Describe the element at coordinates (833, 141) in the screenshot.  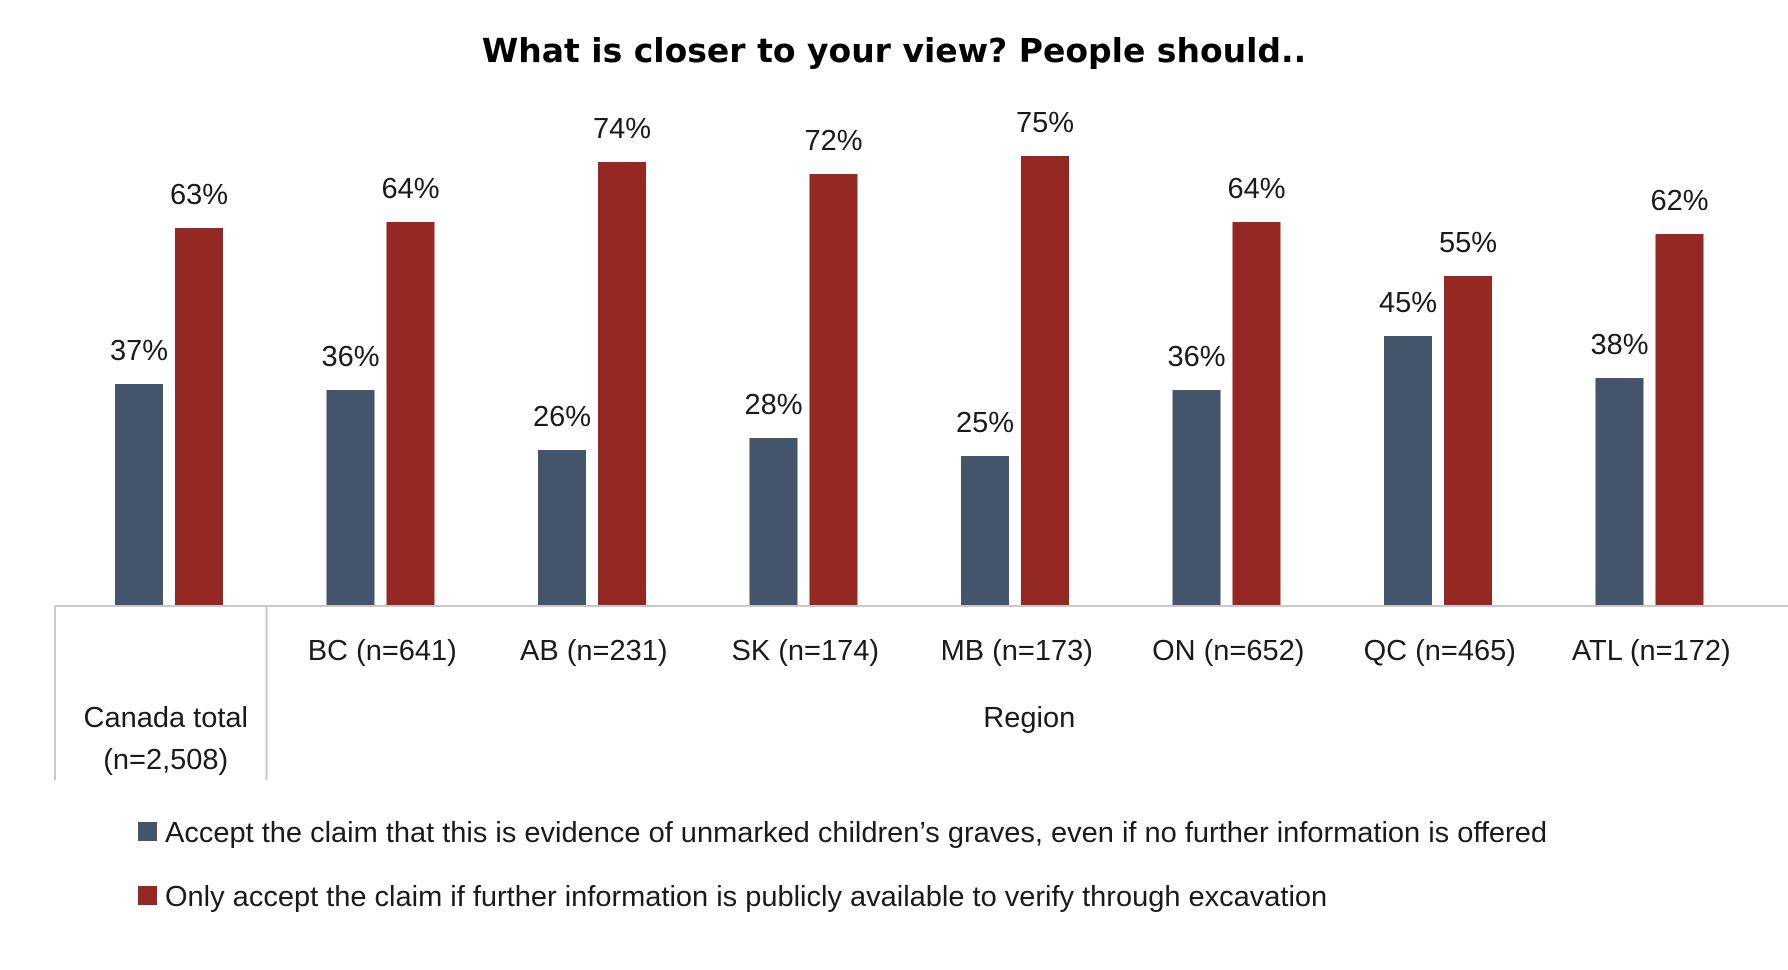
I see `data-label-verify-3: 72%` at that location.